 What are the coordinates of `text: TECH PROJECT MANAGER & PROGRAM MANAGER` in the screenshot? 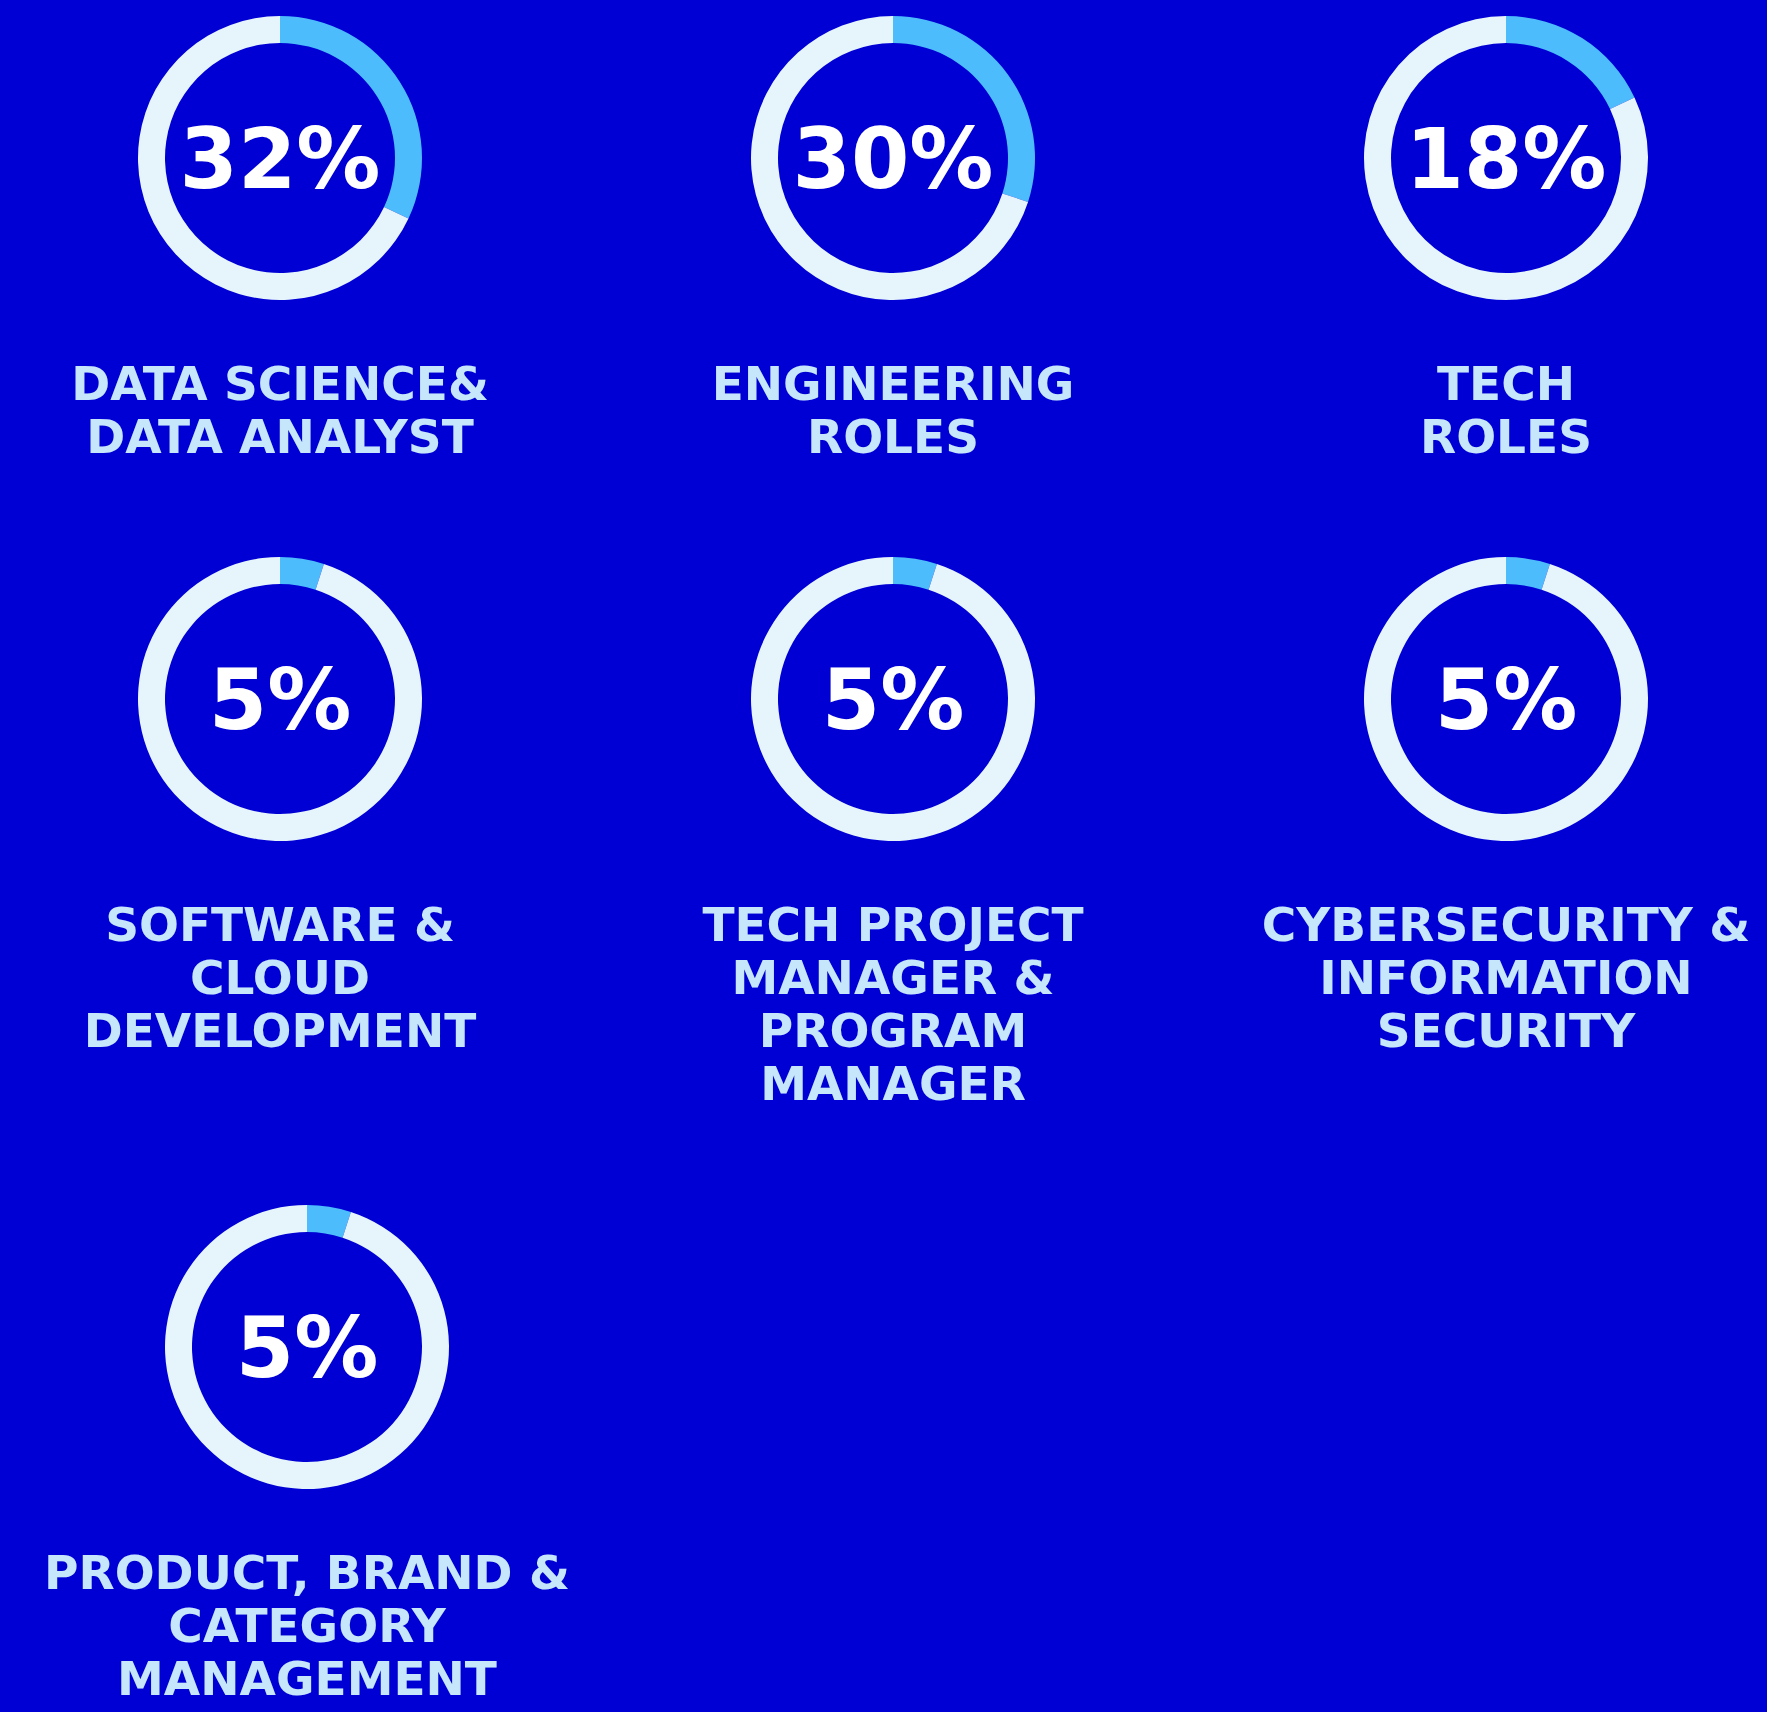 It's located at (893, 1004).